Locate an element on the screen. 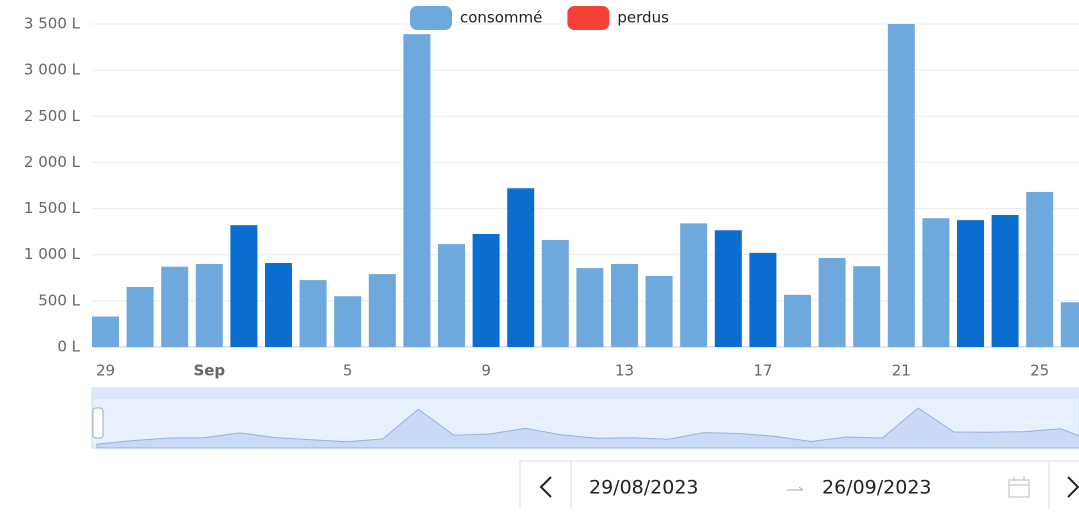  y-tick-label: 0 L is located at coordinates (68, 347).